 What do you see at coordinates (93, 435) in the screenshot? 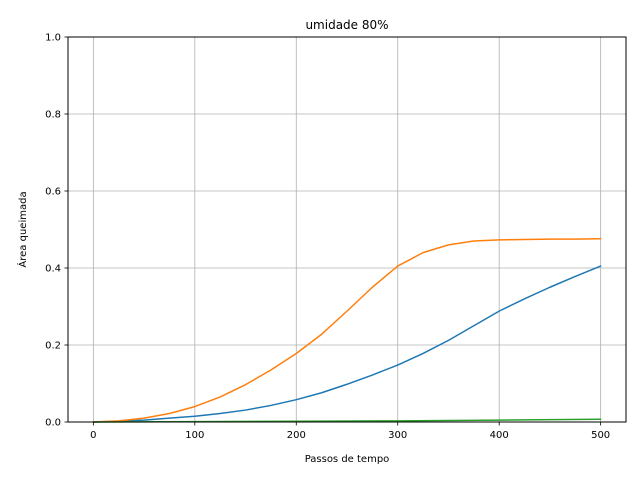
I see `x-tick-label: 0` at bounding box center [93, 435].